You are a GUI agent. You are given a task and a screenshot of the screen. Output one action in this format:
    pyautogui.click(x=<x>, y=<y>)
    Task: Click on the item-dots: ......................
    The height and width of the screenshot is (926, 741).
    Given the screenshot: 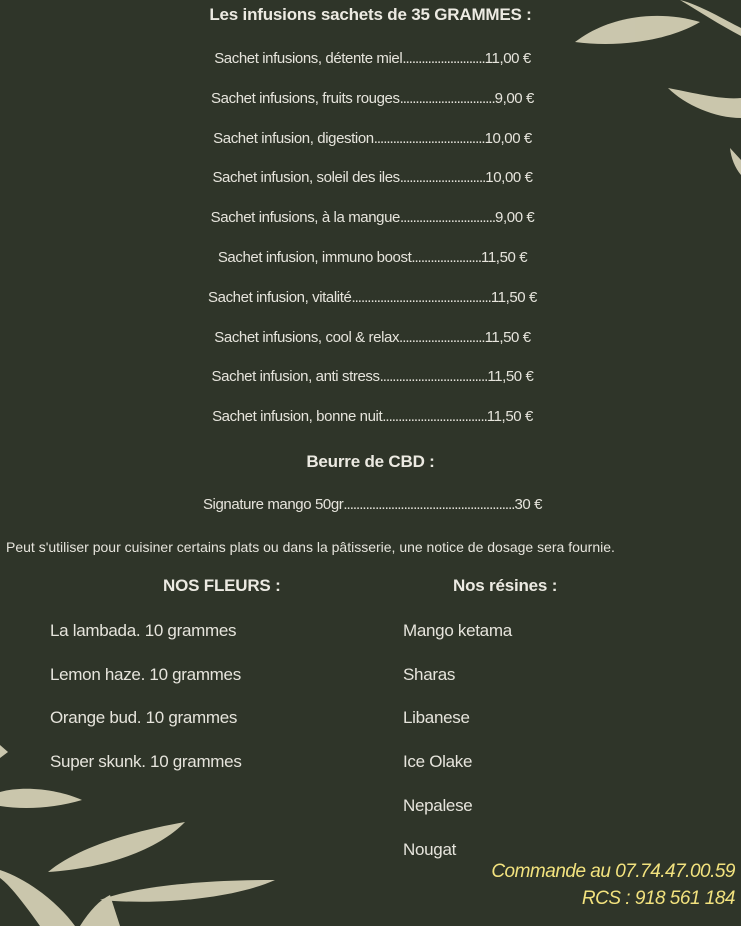 What is the action you would take?
    pyautogui.click(x=446, y=257)
    